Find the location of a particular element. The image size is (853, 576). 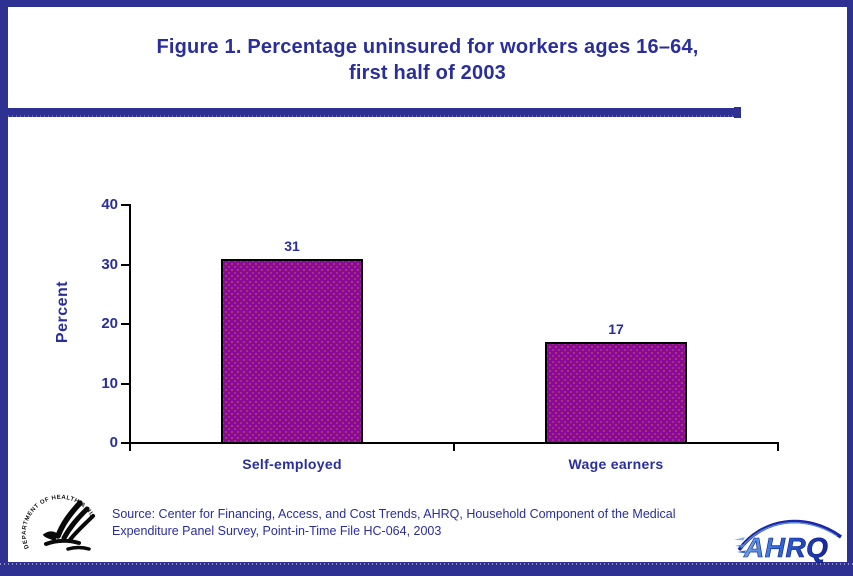

page-border-left is located at coordinates (4, 288).